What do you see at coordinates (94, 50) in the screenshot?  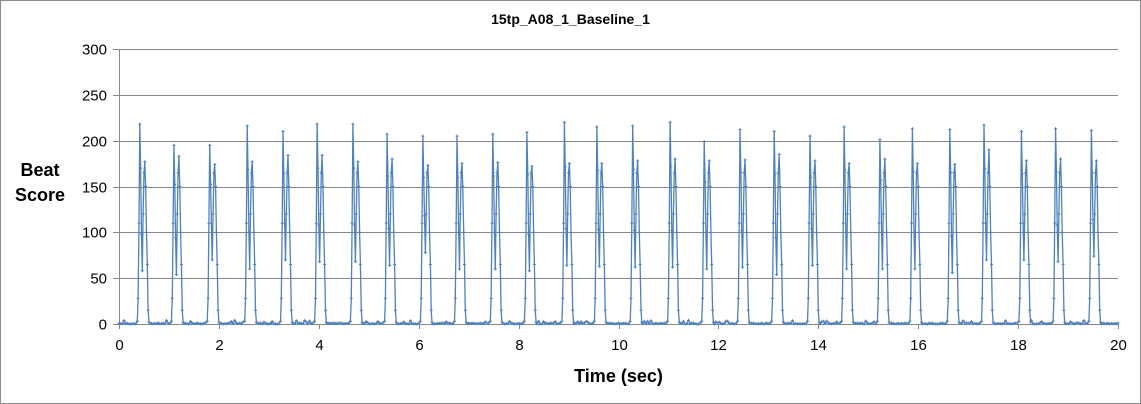 I see `y-tick-label: 300` at bounding box center [94, 50].